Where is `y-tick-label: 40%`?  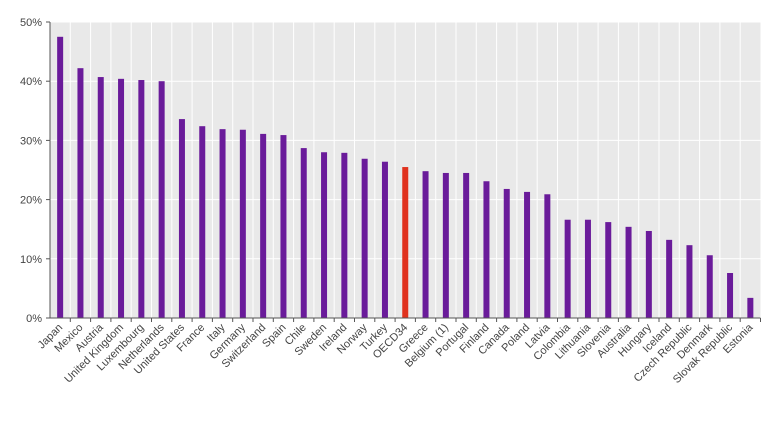 y-tick-label: 40% is located at coordinates (31, 82).